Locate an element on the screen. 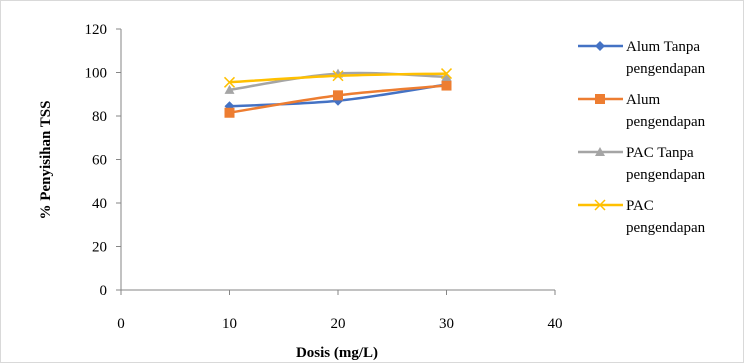  x-tick-label: 30 is located at coordinates (446, 324).